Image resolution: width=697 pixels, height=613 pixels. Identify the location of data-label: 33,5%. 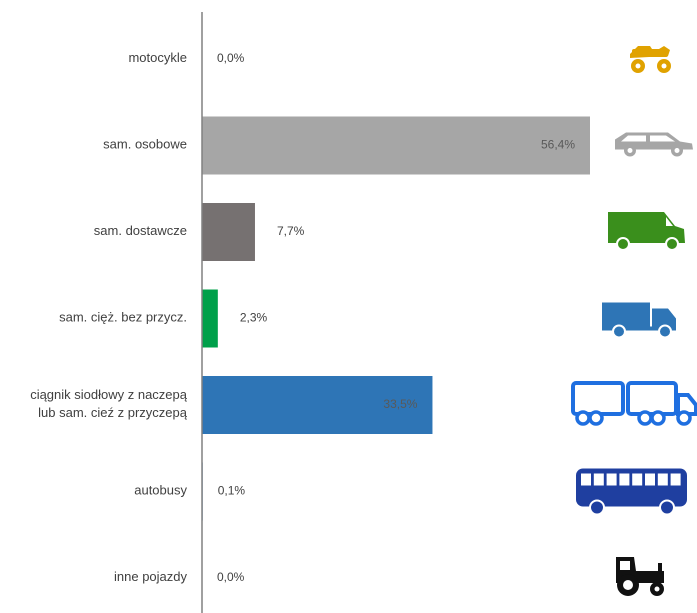
(400, 404).